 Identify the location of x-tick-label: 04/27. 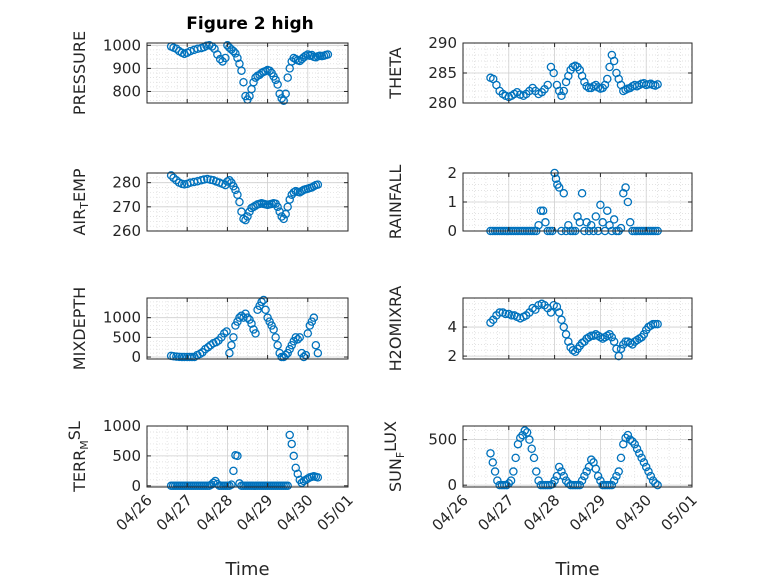
(495, 512).